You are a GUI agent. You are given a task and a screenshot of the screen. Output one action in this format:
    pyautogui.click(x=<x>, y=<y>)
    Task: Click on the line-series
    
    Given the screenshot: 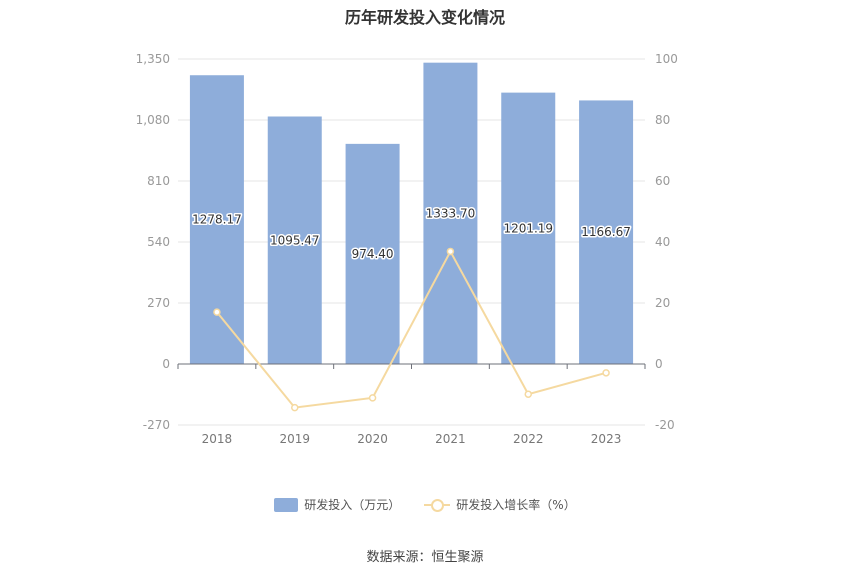 What is the action you would take?
    pyautogui.click(x=411, y=329)
    